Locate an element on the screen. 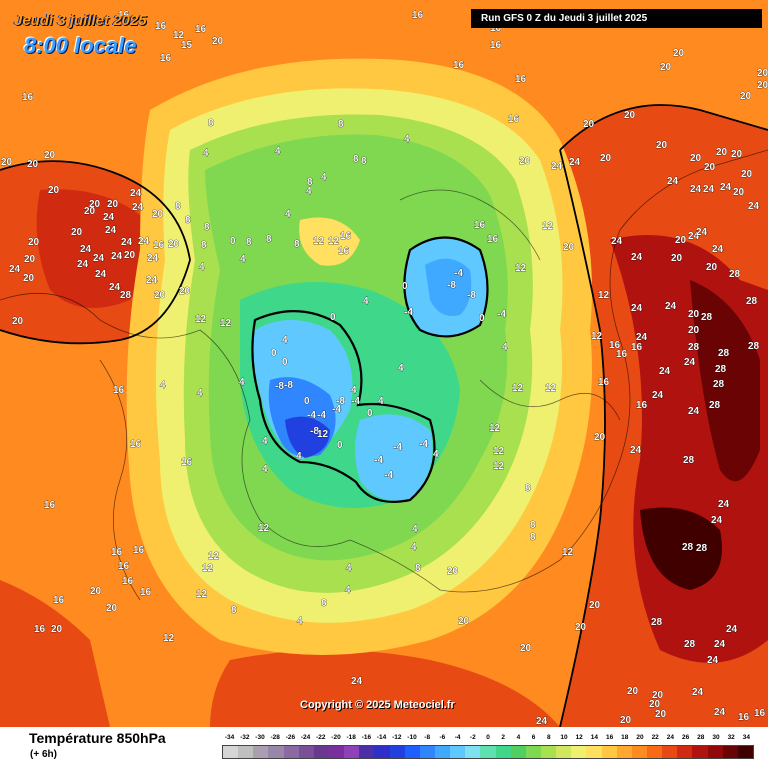 The width and height of the screenshot is (768, 768). legend-tick-label: -26 is located at coordinates (290, 737).